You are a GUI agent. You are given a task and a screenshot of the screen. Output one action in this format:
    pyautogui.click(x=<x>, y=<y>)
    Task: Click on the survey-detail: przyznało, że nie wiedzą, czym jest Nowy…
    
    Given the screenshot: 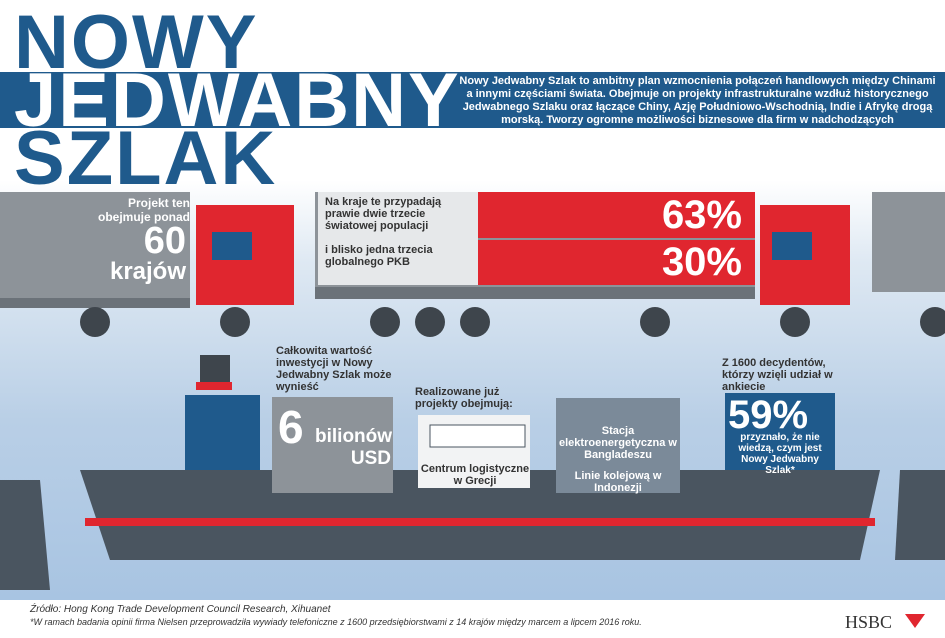 What is the action you would take?
    pyautogui.click(x=780, y=454)
    